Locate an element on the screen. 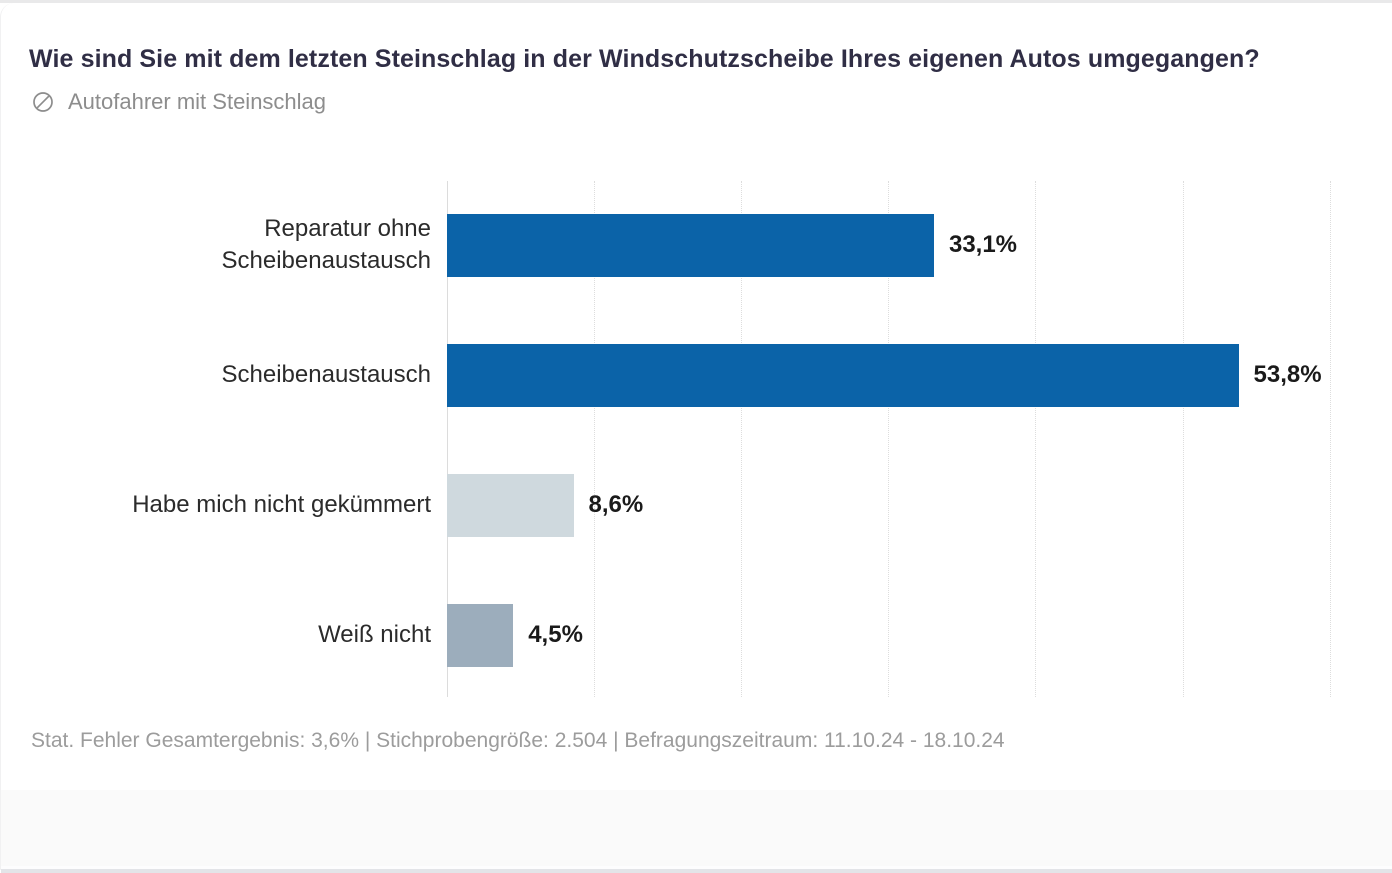  chart-row: Reparatur ohne Scheibenaustausch 33,1% is located at coordinates (696, 245).